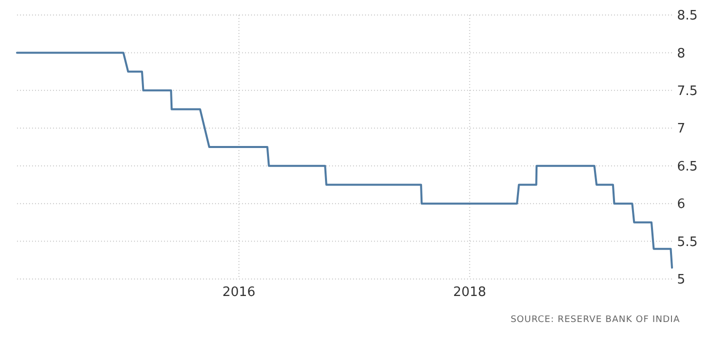 This screenshot has height=348, width=707. Describe the element at coordinates (595, 320) in the screenshot. I see `source-note: SOURCE: RESERVE BANK OF INDIA` at that location.